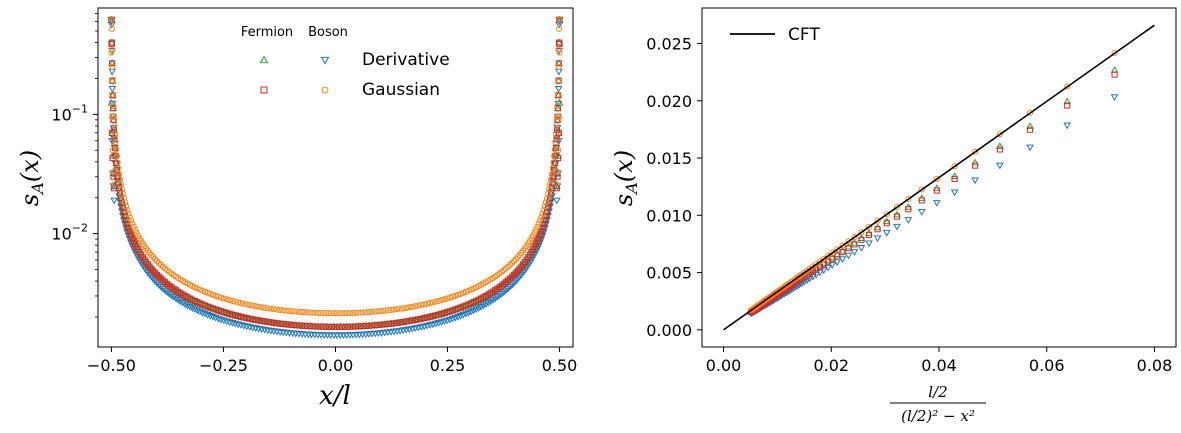  I want to click on left-x-axis-label: x/l, so click(335, 396).